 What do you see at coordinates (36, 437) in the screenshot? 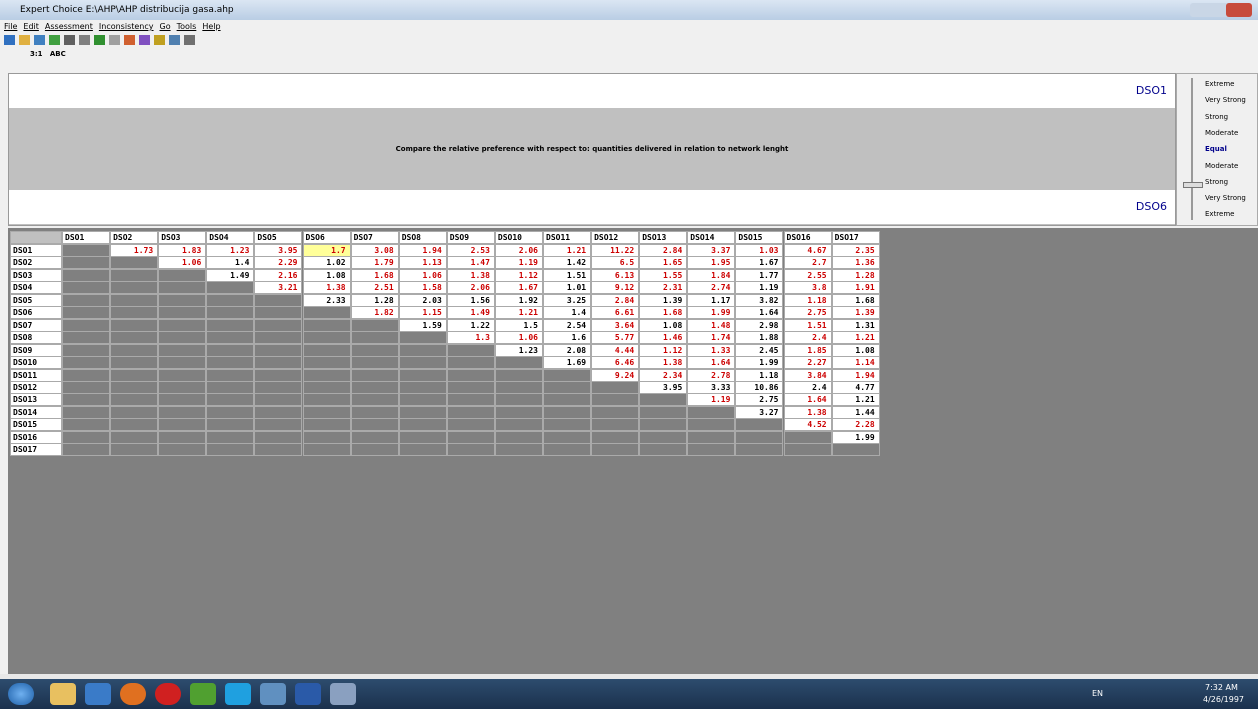
I see `row-header: DSO16` at bounding box center [36, 437].